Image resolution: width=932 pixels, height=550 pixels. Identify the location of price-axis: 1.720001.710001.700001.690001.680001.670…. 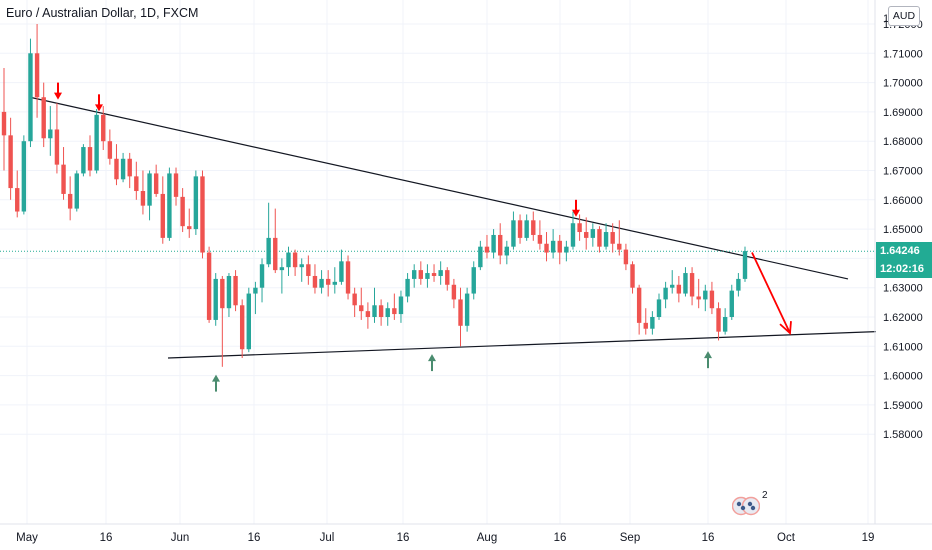
(903, 227).